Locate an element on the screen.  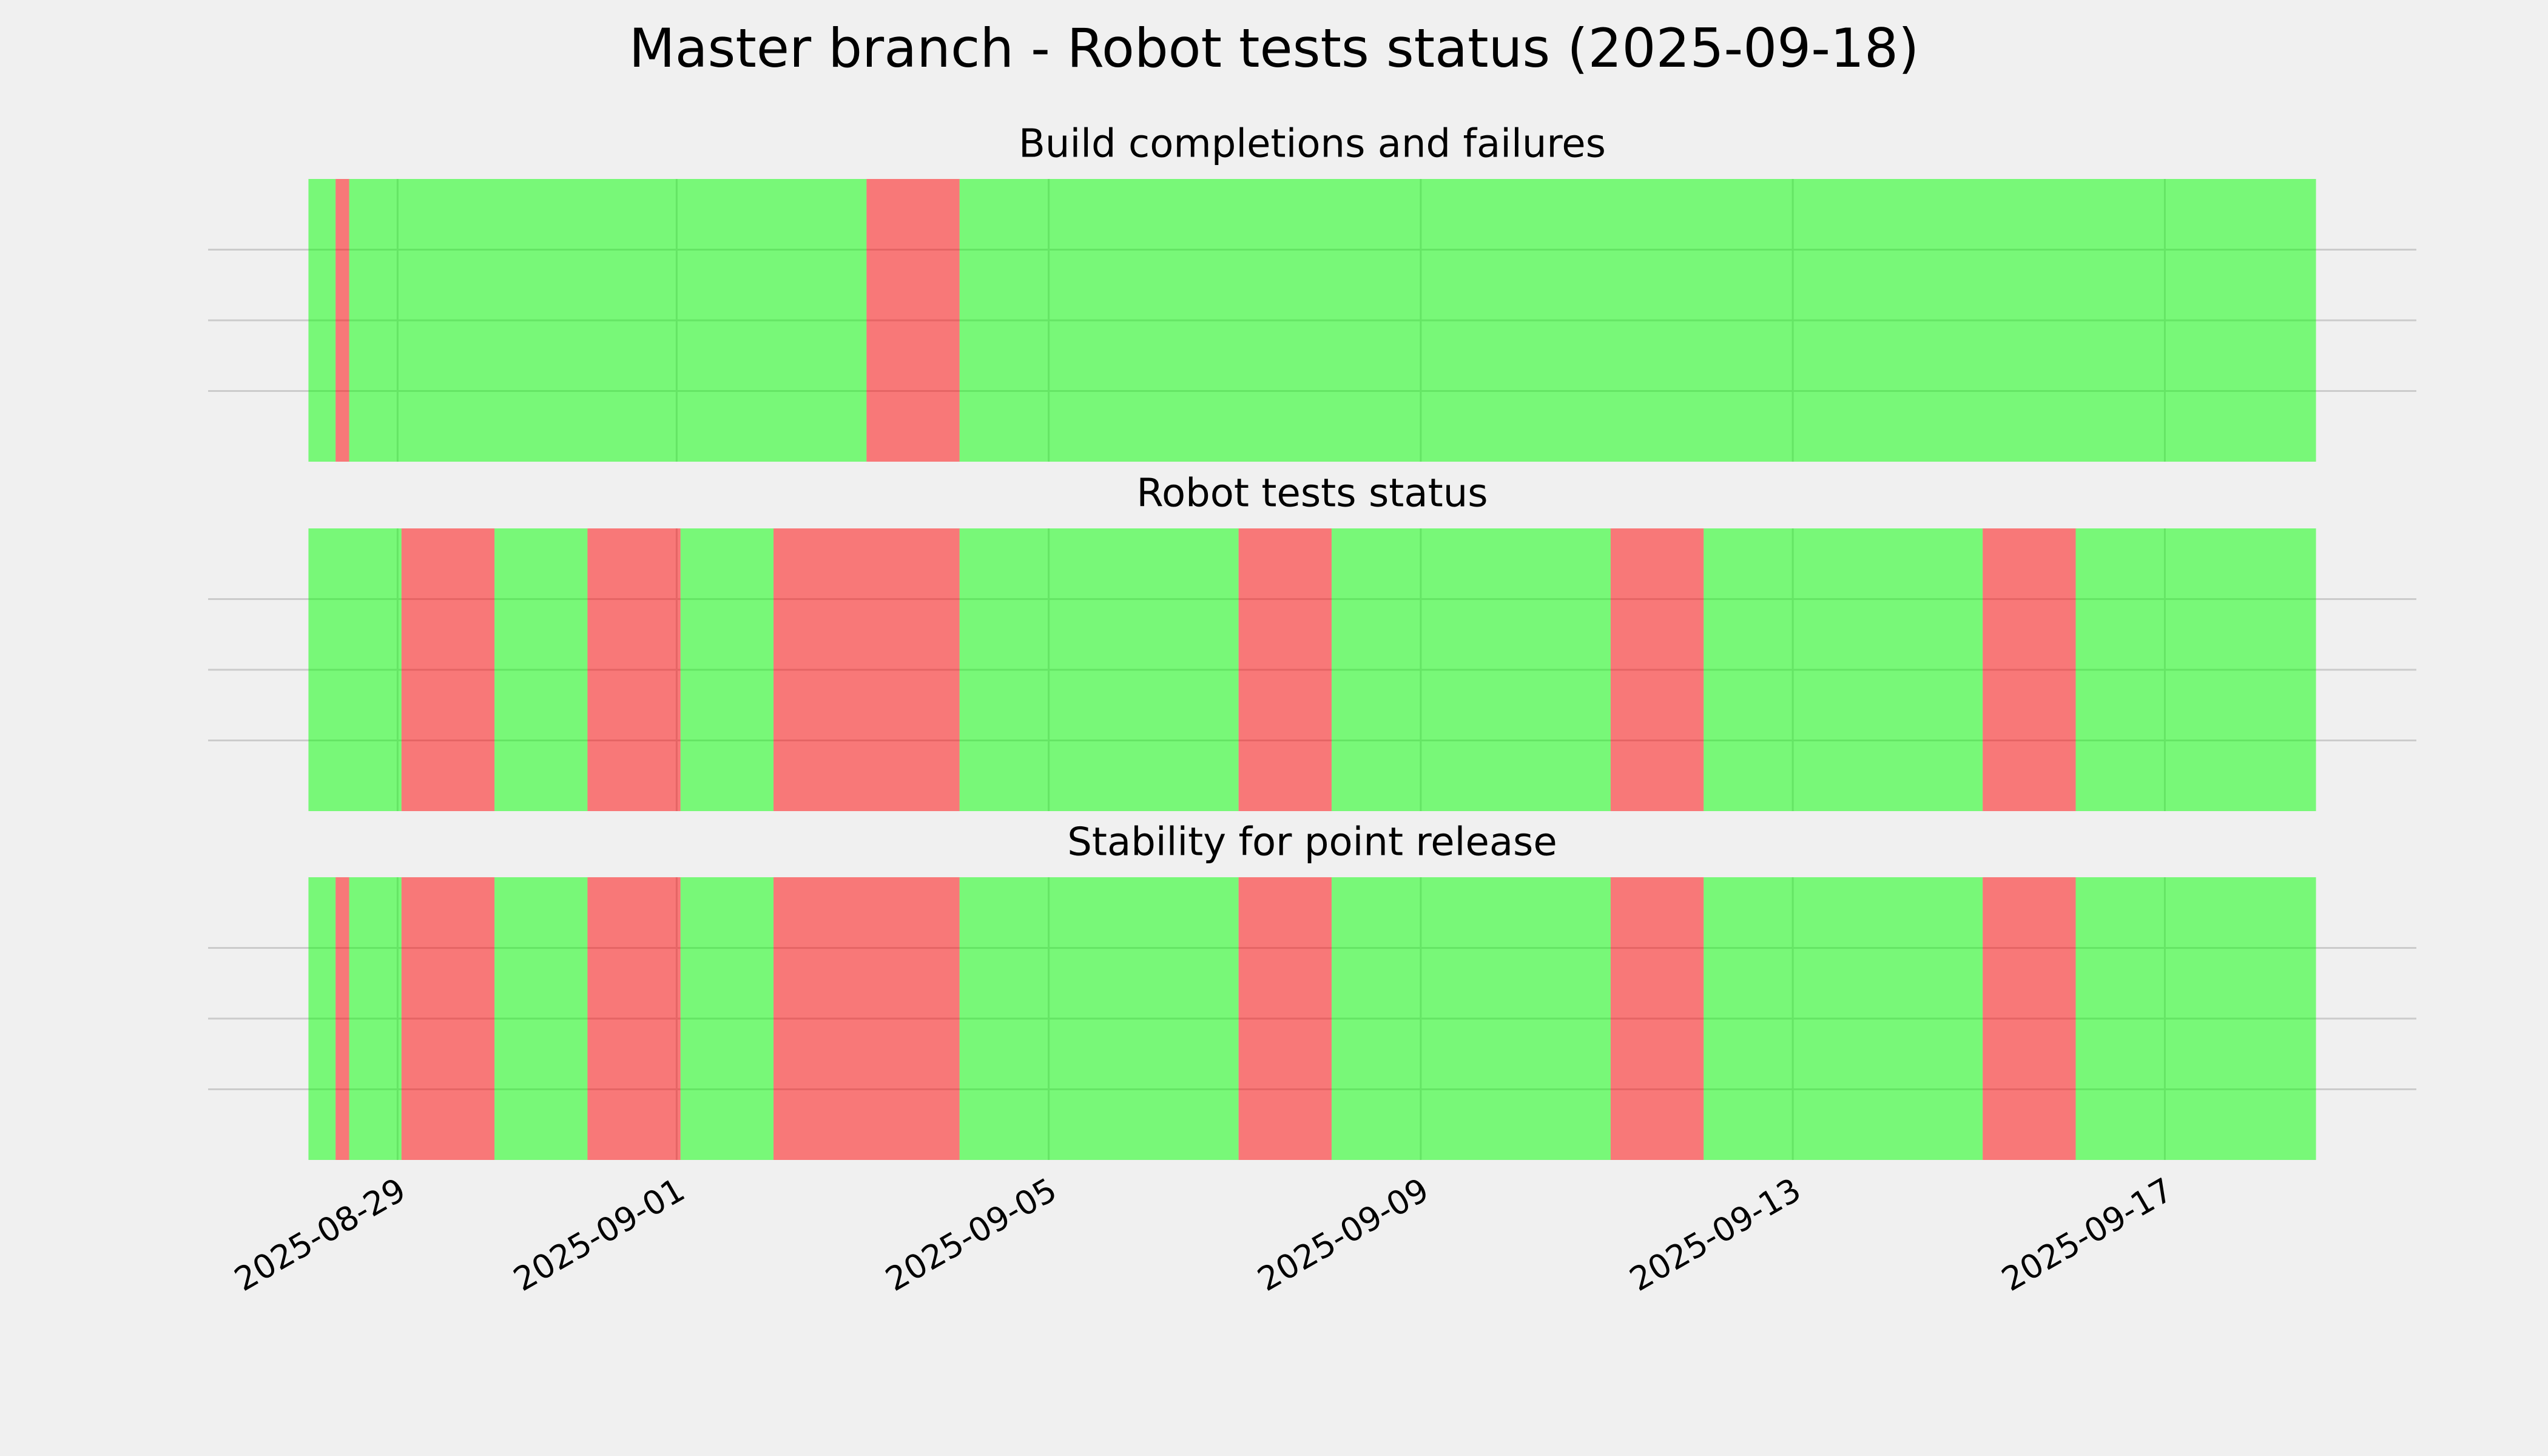
subplot-title: Build completions and failures is located at coordinates (1312, 144).